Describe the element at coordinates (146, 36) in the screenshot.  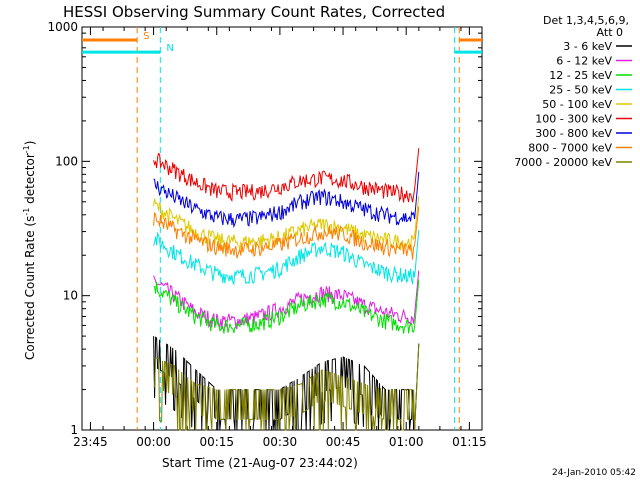
I see `marker-label: S` at that location.